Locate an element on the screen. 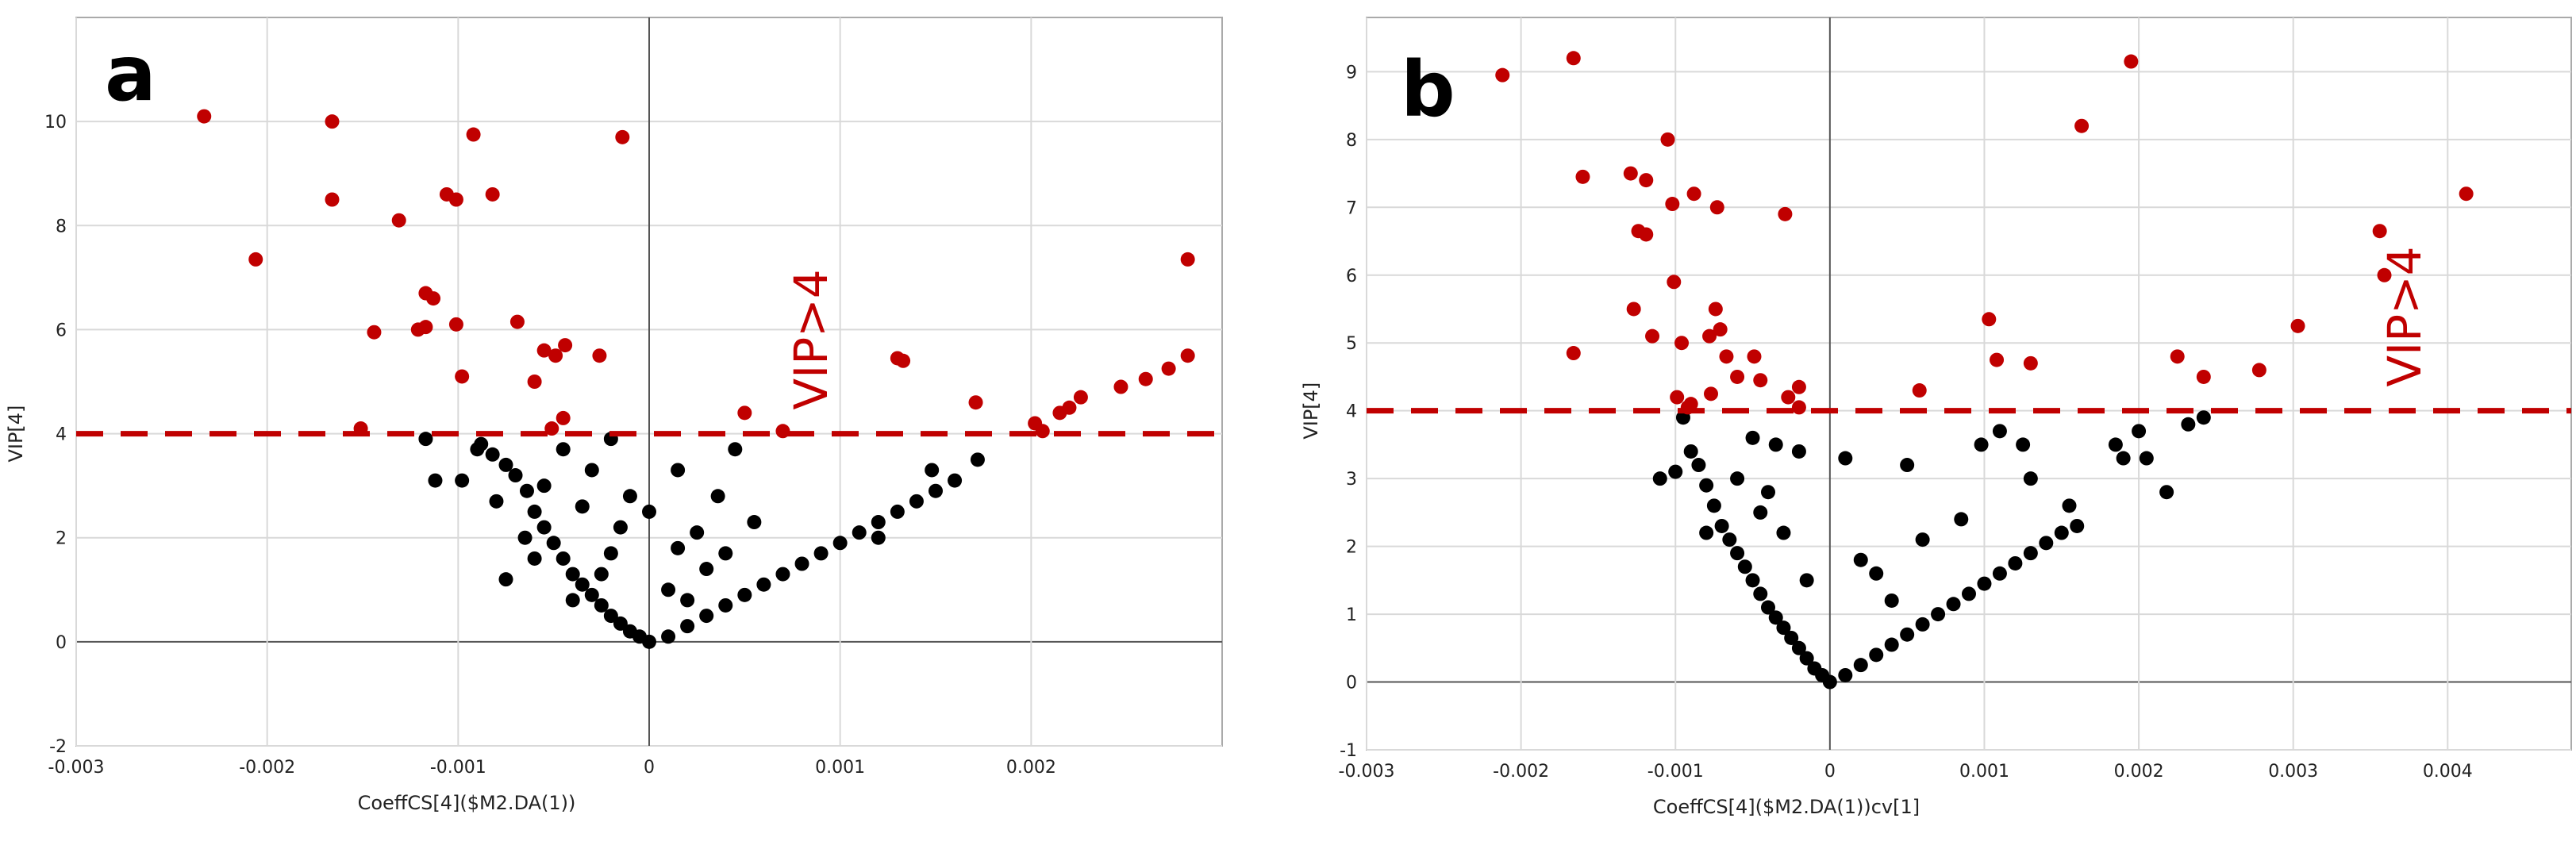 The width and height of the screenshot is (2576, 849). y-tick-label: 5 is located at coordinates (1352, 344).